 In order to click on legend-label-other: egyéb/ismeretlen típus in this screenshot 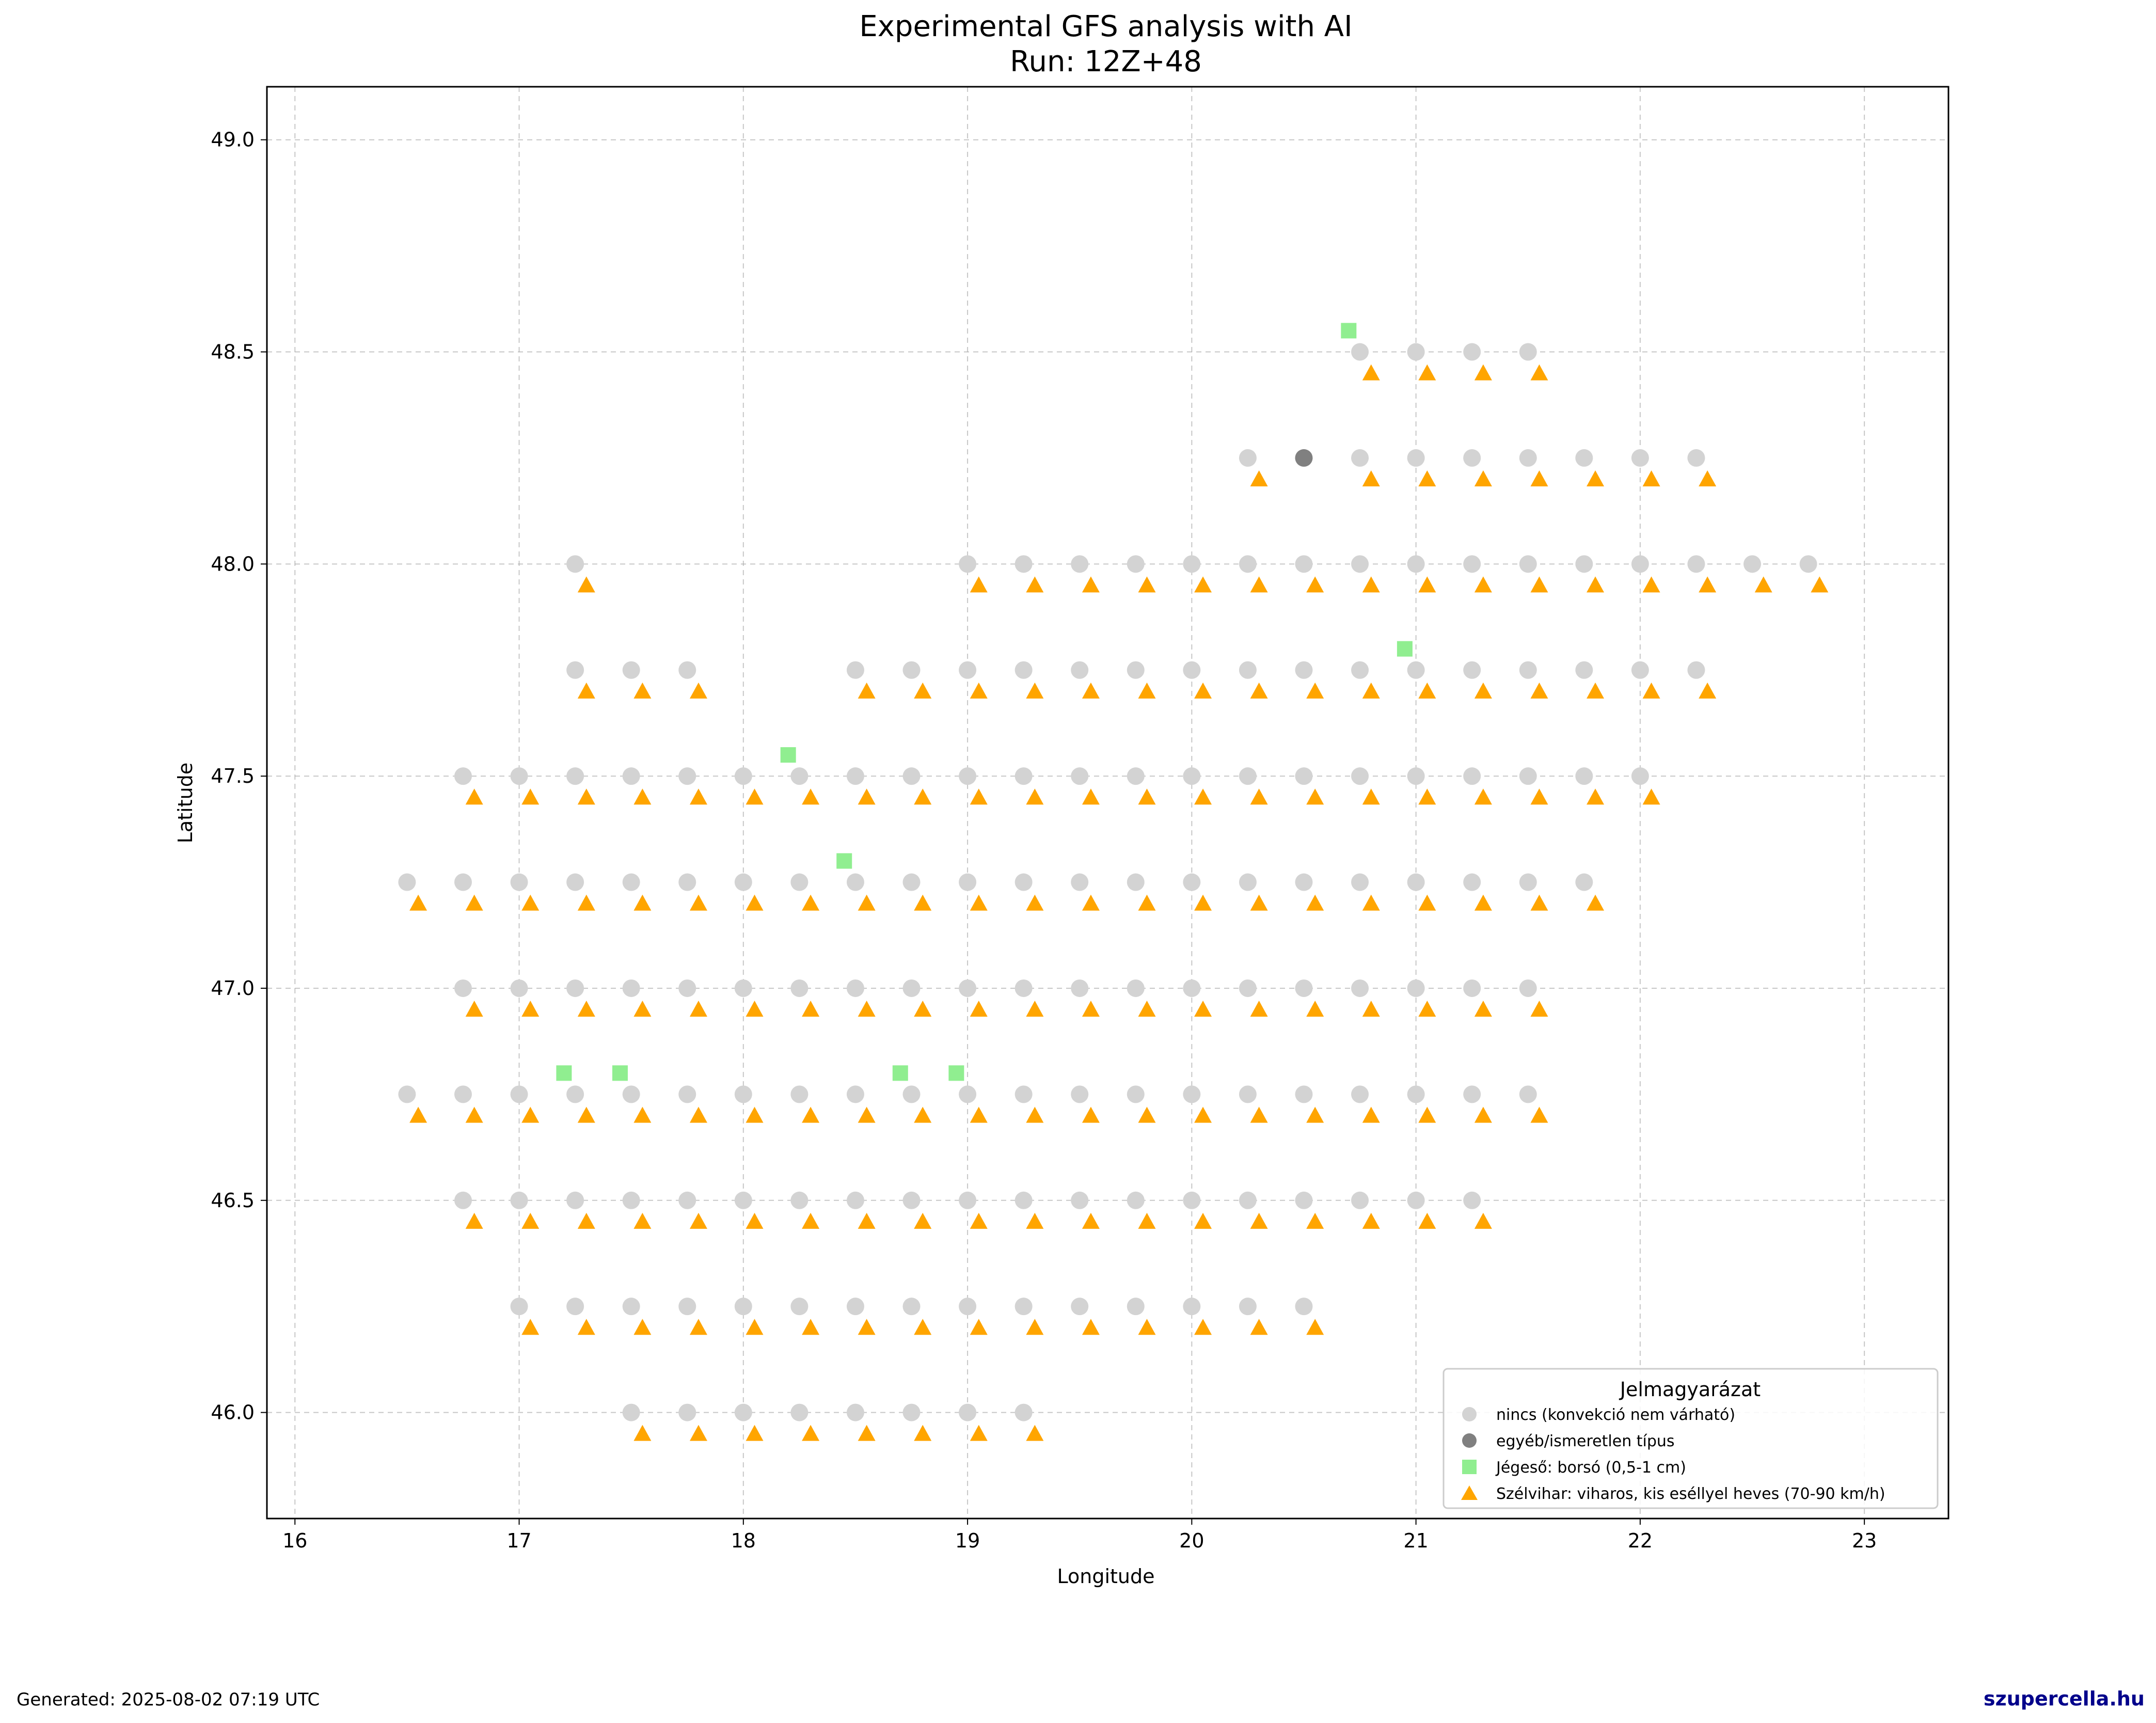, I will do `click(1585, 1441)`.